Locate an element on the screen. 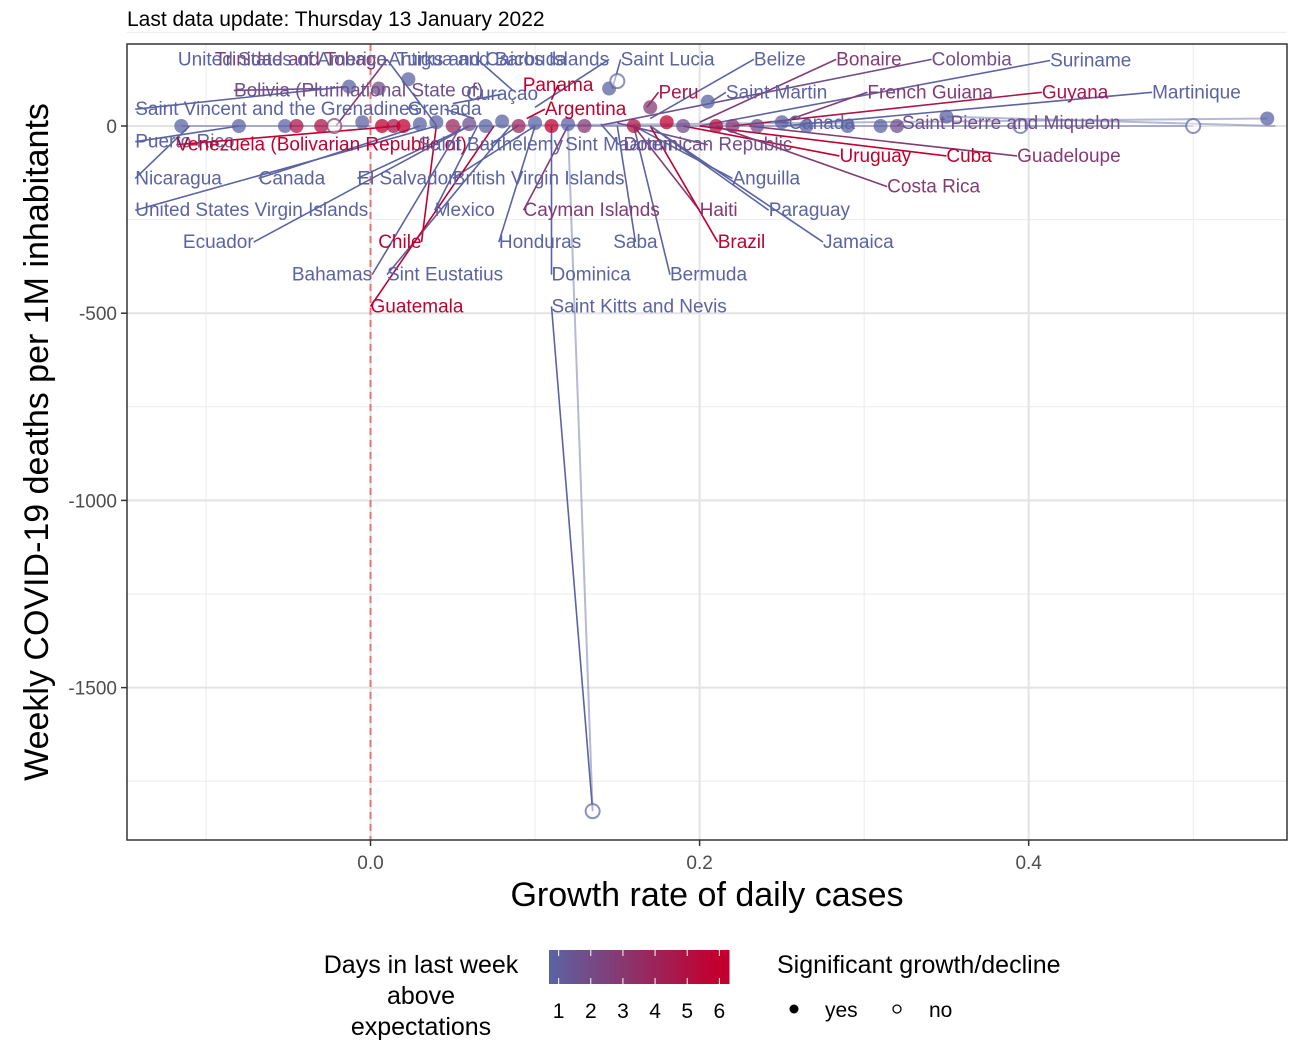 The image size is (1299, 1062). legend-shape-label: yes is located at coordinates (841, 1010).